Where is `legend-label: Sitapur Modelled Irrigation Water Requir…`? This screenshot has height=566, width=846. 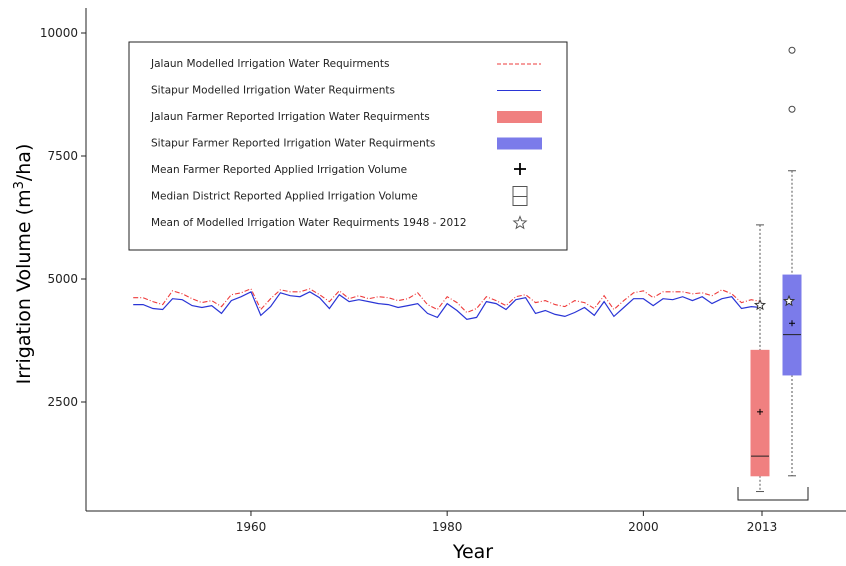
legend-label: Sitapur Modelled Irrigation Water Requir… is located at coordinates (273, 91).